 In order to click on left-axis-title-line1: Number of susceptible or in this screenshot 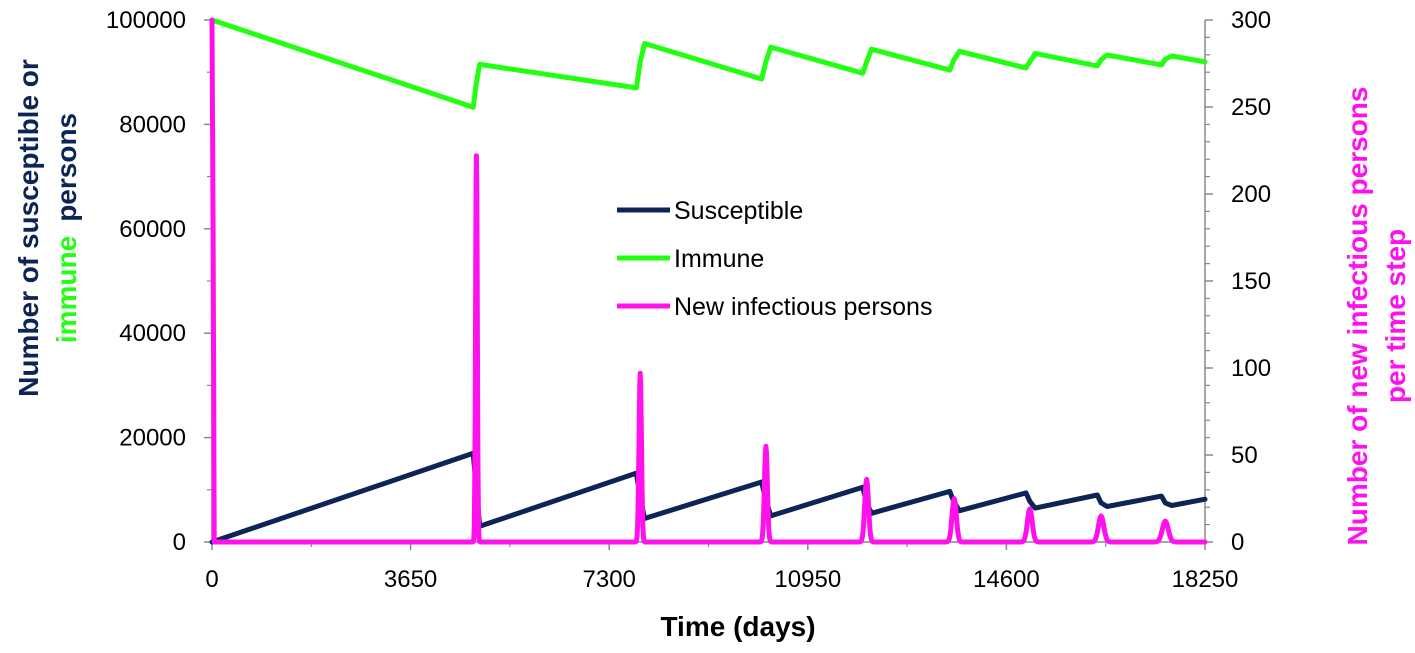, I will do `click(28, 228)`.